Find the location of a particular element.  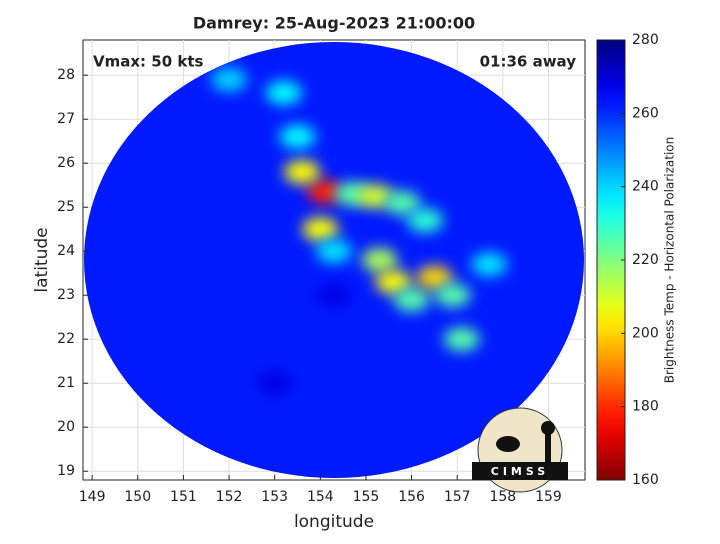

y-tick-label: 24 is located at coordinates (66, 251).